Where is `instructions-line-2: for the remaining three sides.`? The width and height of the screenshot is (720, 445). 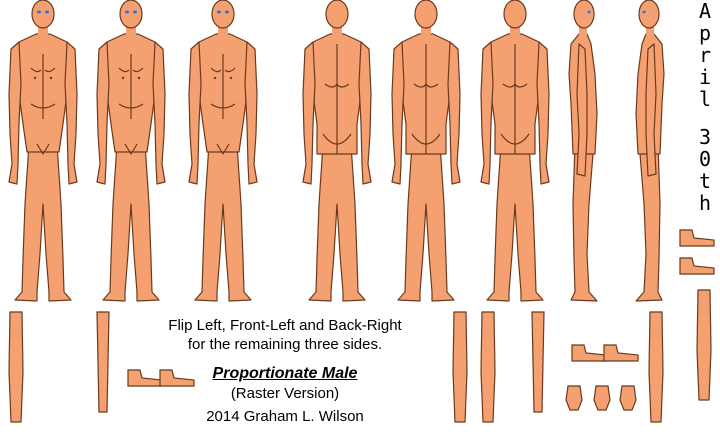 instructions-line-2: for the remaining three sides. is located at coordinates (285, 344).